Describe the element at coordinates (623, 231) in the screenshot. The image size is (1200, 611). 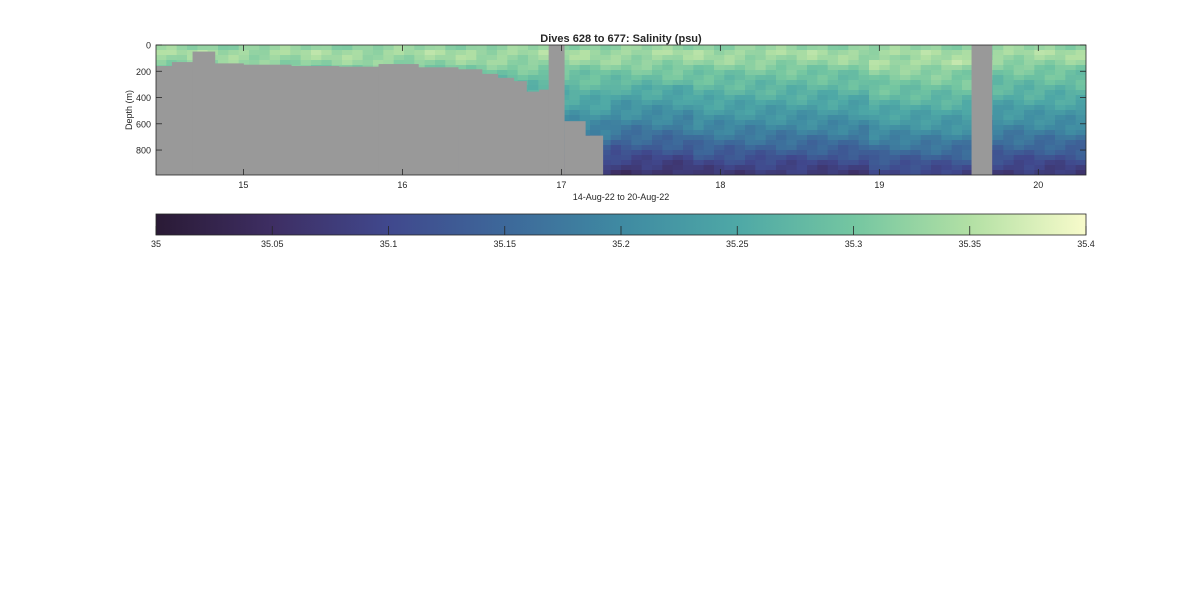
I see `colorbar: 35 35.05 35.1 35.15 35.2 35.25 35.3 35.35 35.4` at that location.